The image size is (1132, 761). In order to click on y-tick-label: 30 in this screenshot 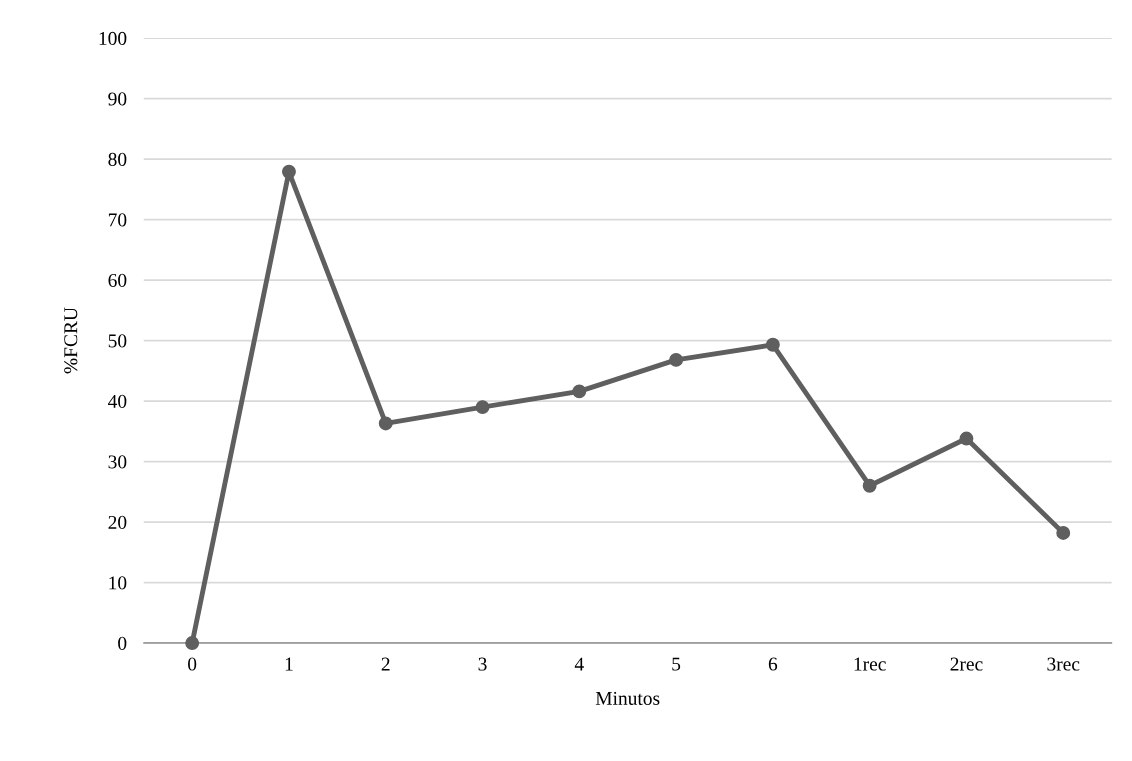, I will do `click(117, 462)`.